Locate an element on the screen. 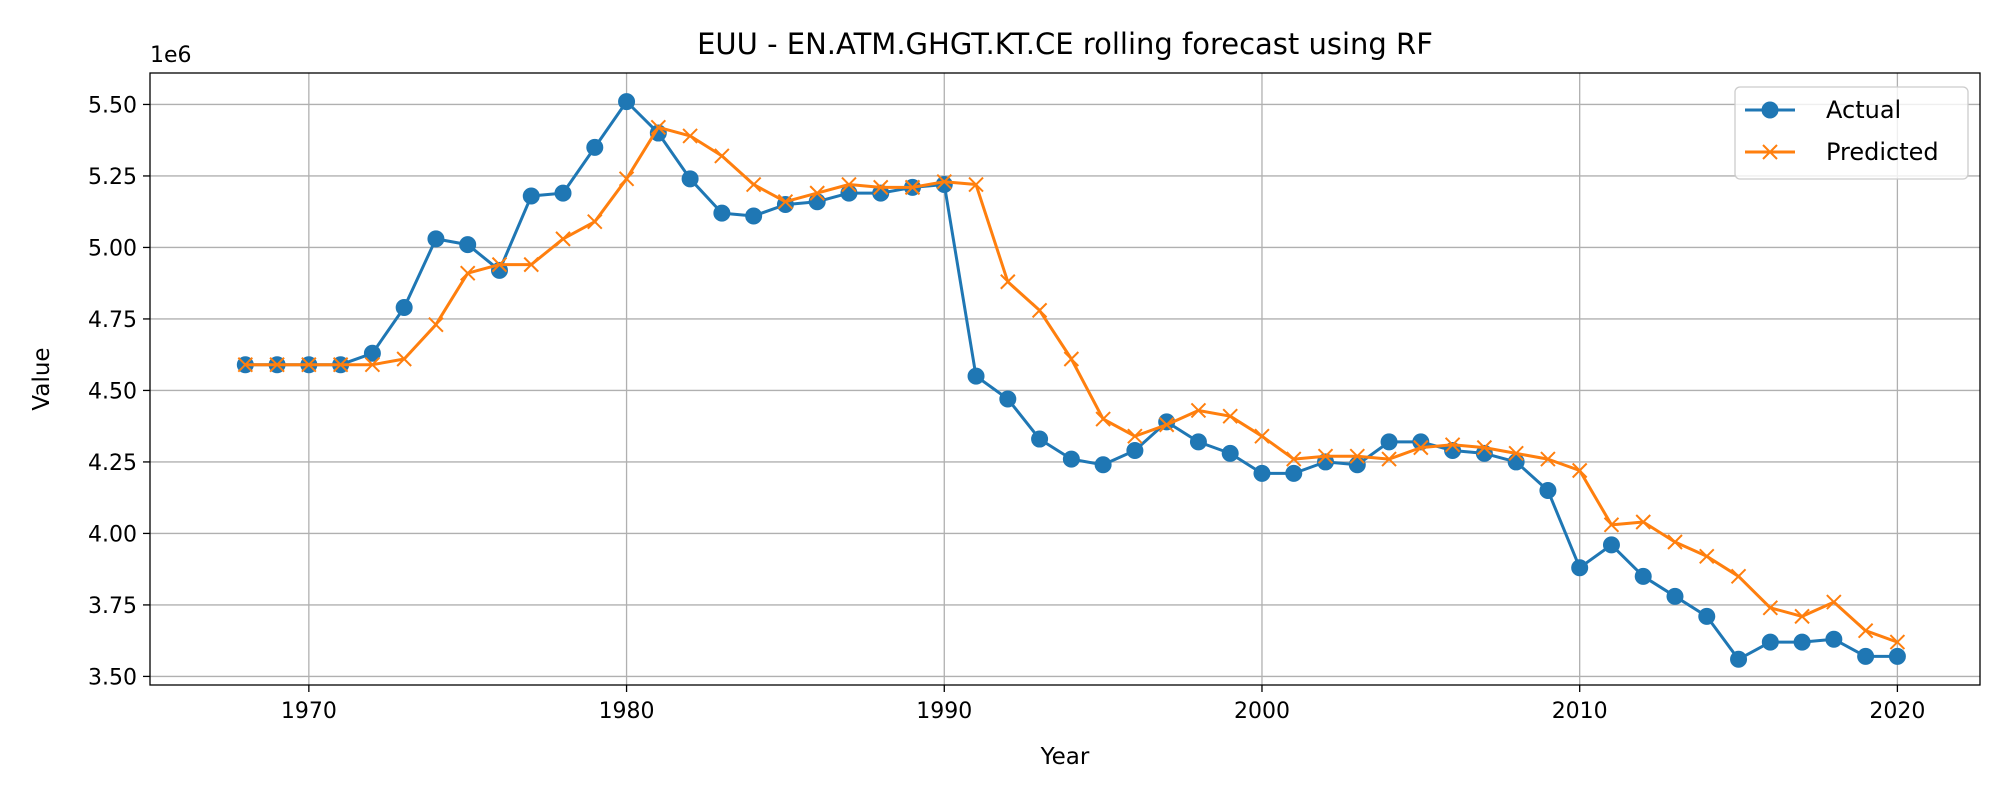  x-tick-label: 2000 is located at coordinates (1262, 711).